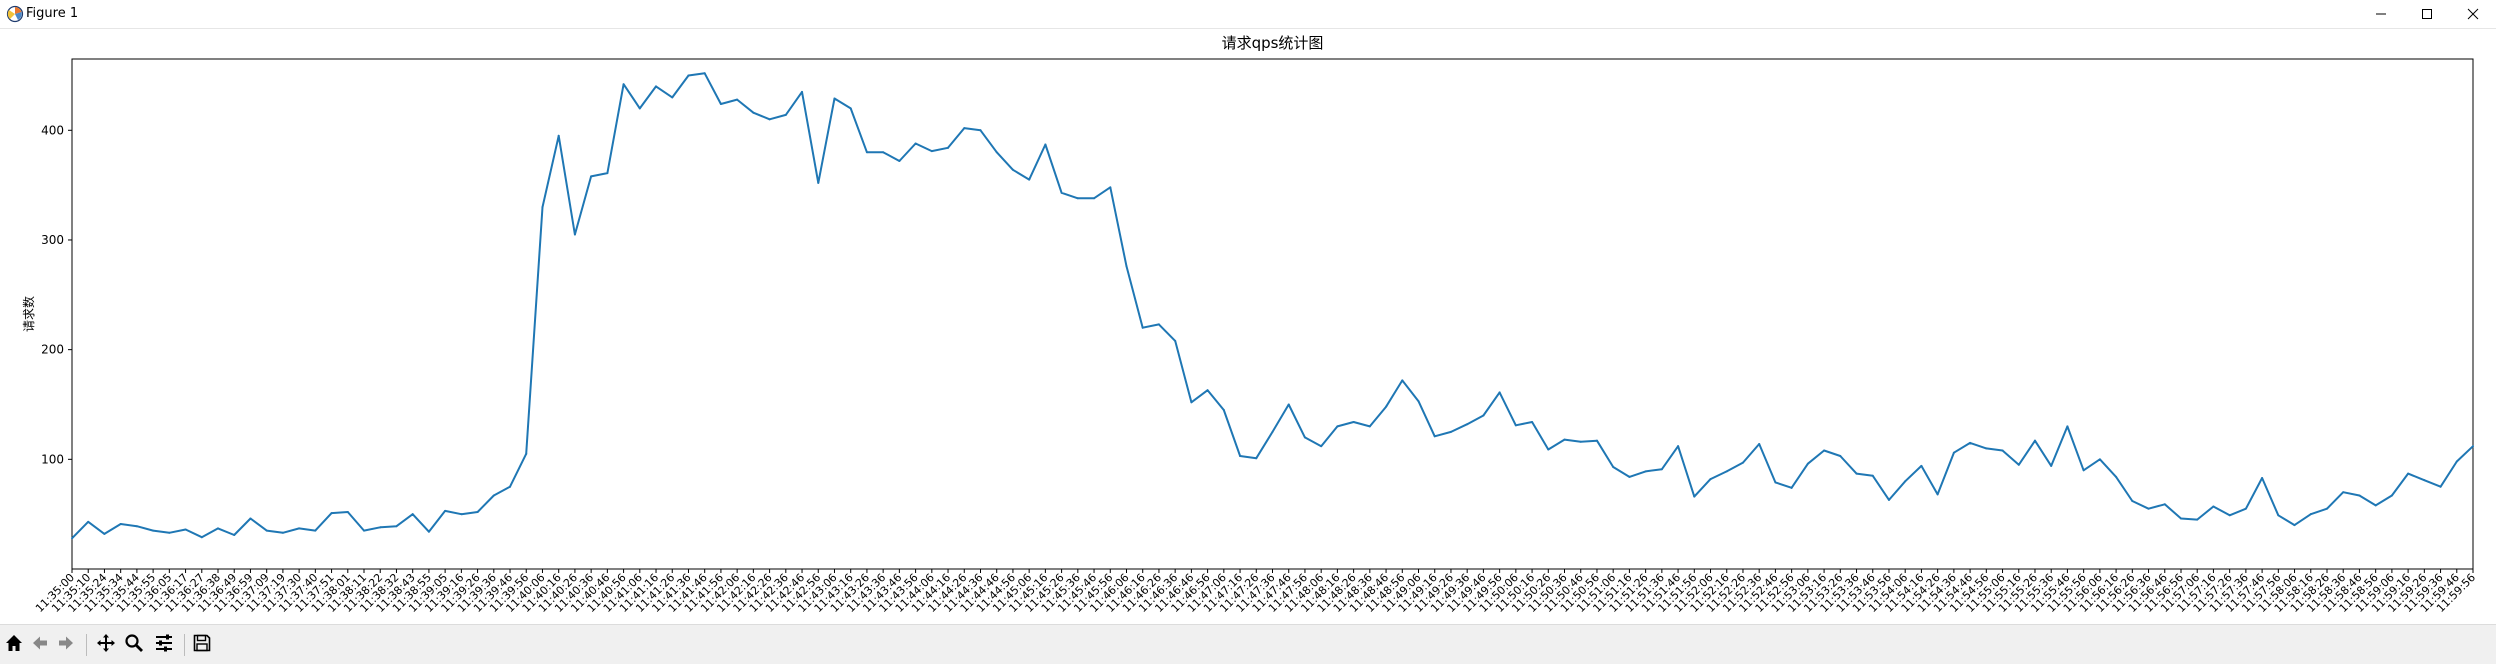  I want to click on y-tick-label: 200, so click(52, 350).